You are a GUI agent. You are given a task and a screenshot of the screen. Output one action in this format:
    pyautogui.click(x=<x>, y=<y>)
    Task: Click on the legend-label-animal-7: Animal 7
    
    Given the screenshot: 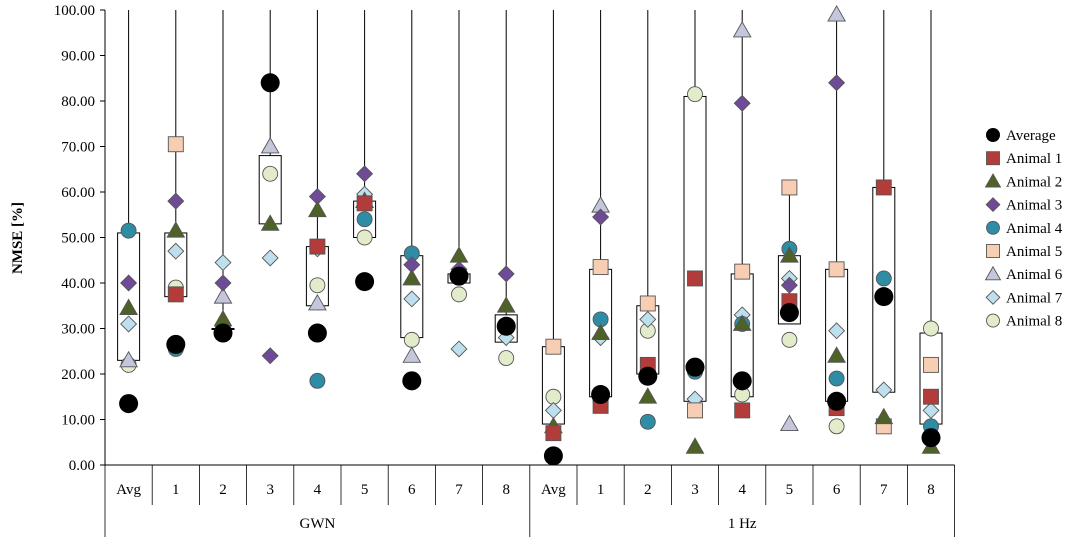 What is the action you would take?
    pyautogui.click(x=1034, y=298)
    